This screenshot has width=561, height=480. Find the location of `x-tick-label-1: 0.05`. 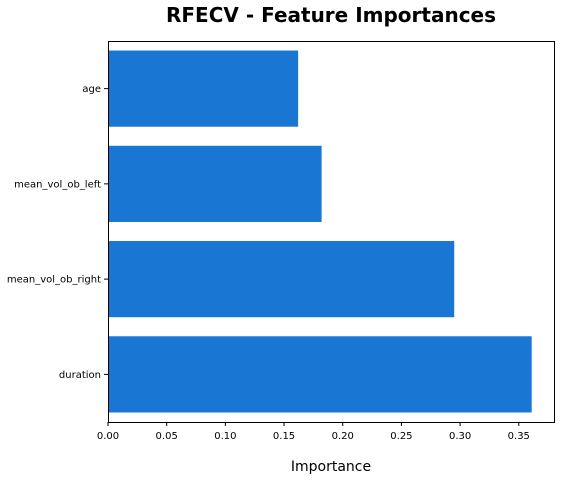

x-tick-label-1: 0.05 is located at coordinates (167, 436).